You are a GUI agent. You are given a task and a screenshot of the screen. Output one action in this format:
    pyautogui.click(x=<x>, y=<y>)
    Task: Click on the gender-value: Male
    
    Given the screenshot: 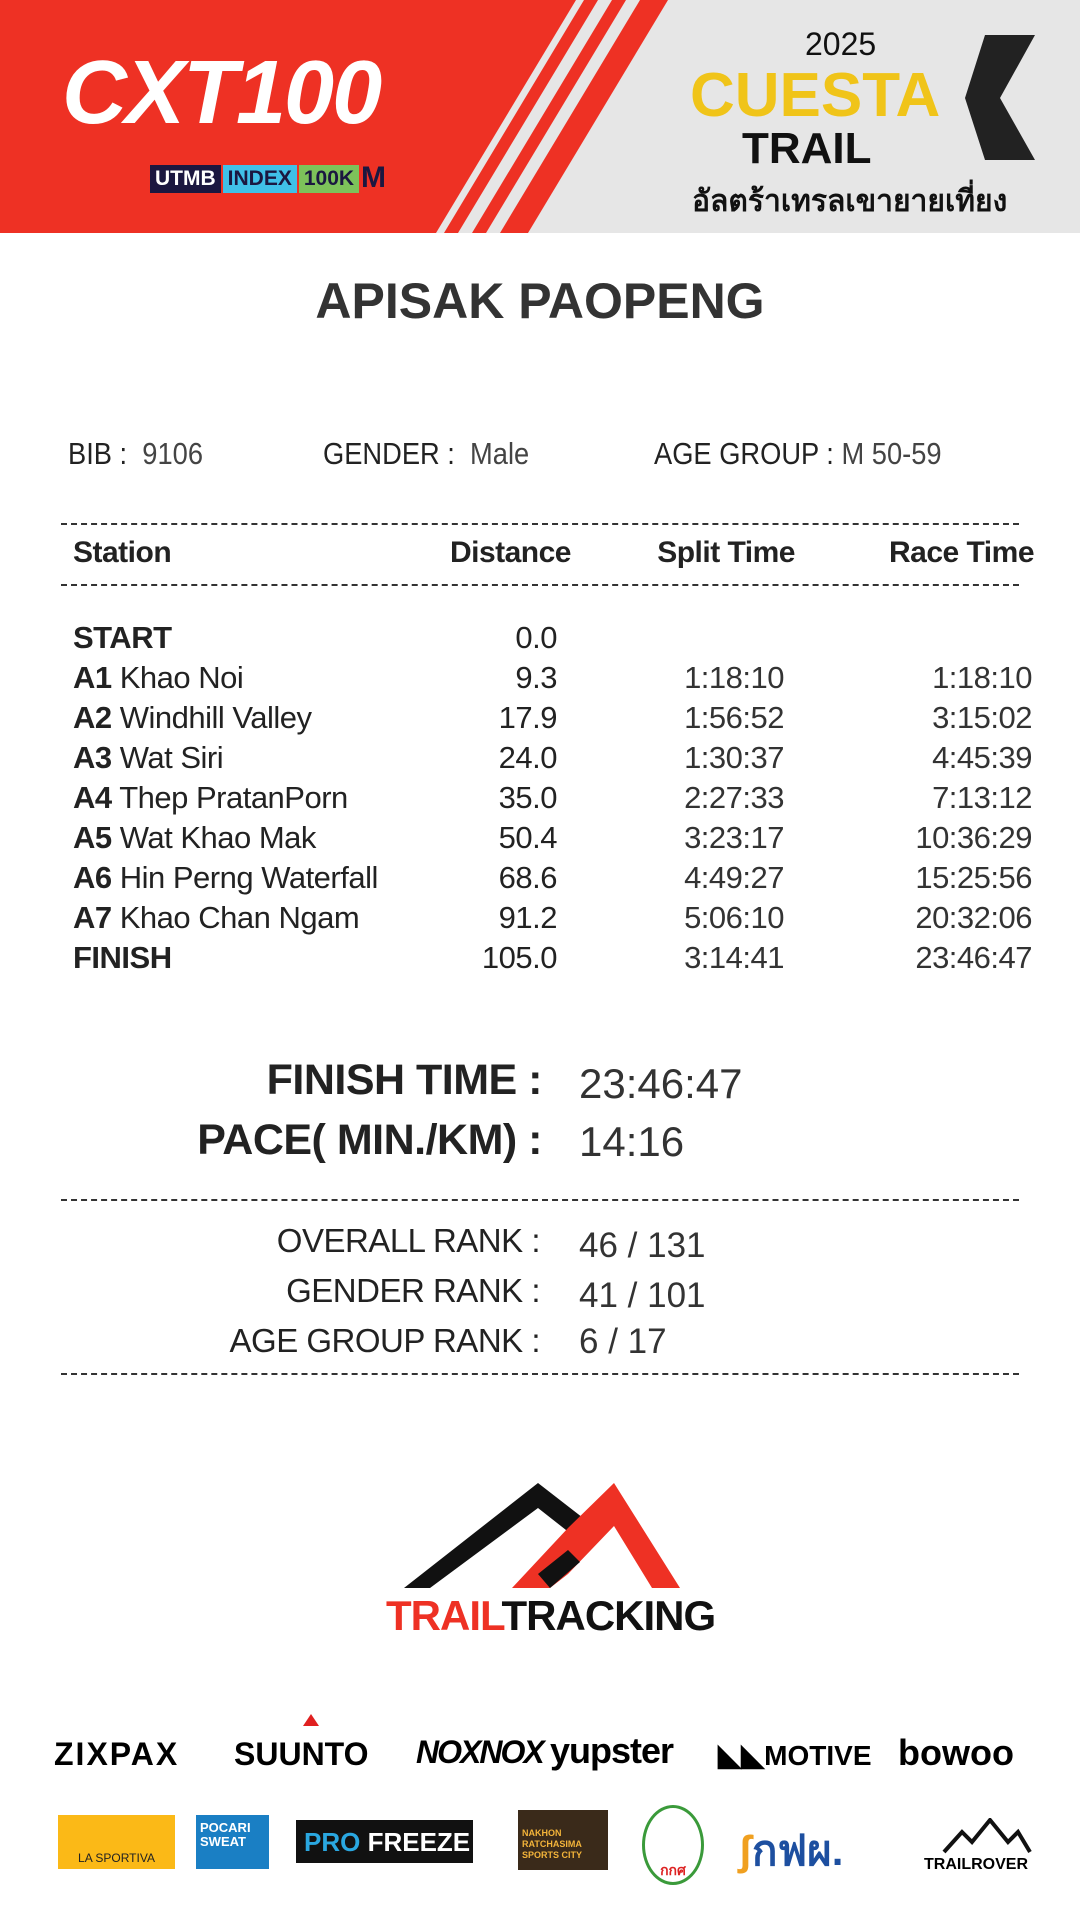 What is the action you would take?
    pyautogui.click(x=500, y=453)
    